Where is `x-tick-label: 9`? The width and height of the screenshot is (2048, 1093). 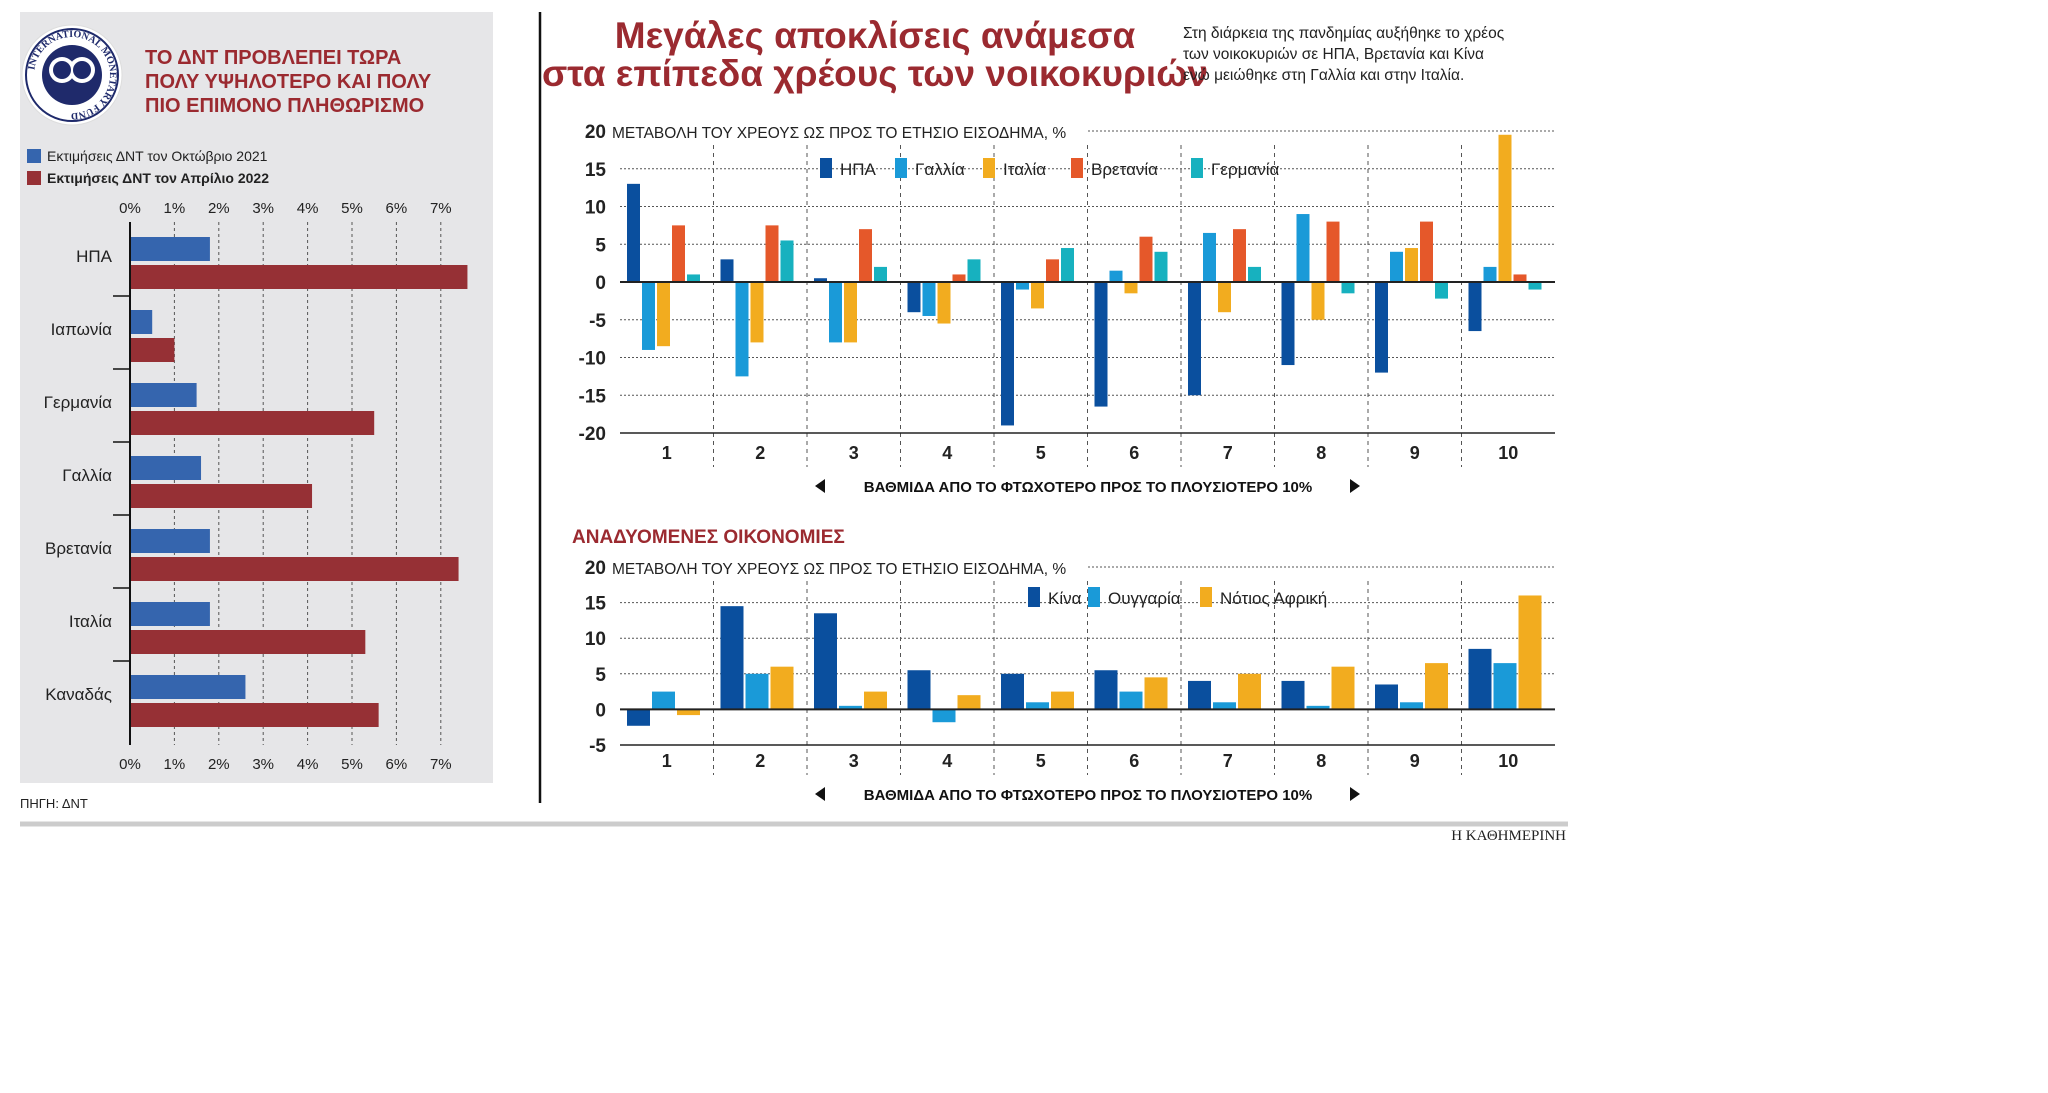 x-tick-label: 9 is located at coordinates (1415, 453).